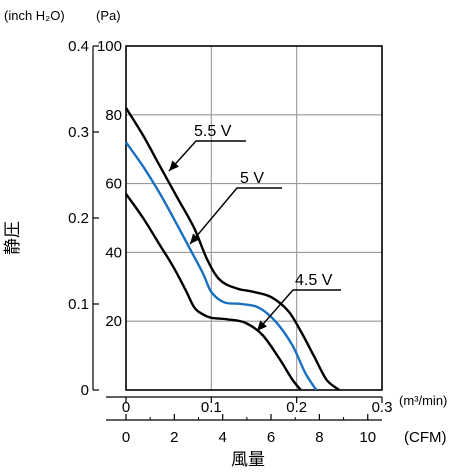 The image size is (451, 473). What do you see at coordinates (314, 280) in the screenshot?
I see `annotation-label-4-5-v: 4.5 V` at bounding box center [314, 280].